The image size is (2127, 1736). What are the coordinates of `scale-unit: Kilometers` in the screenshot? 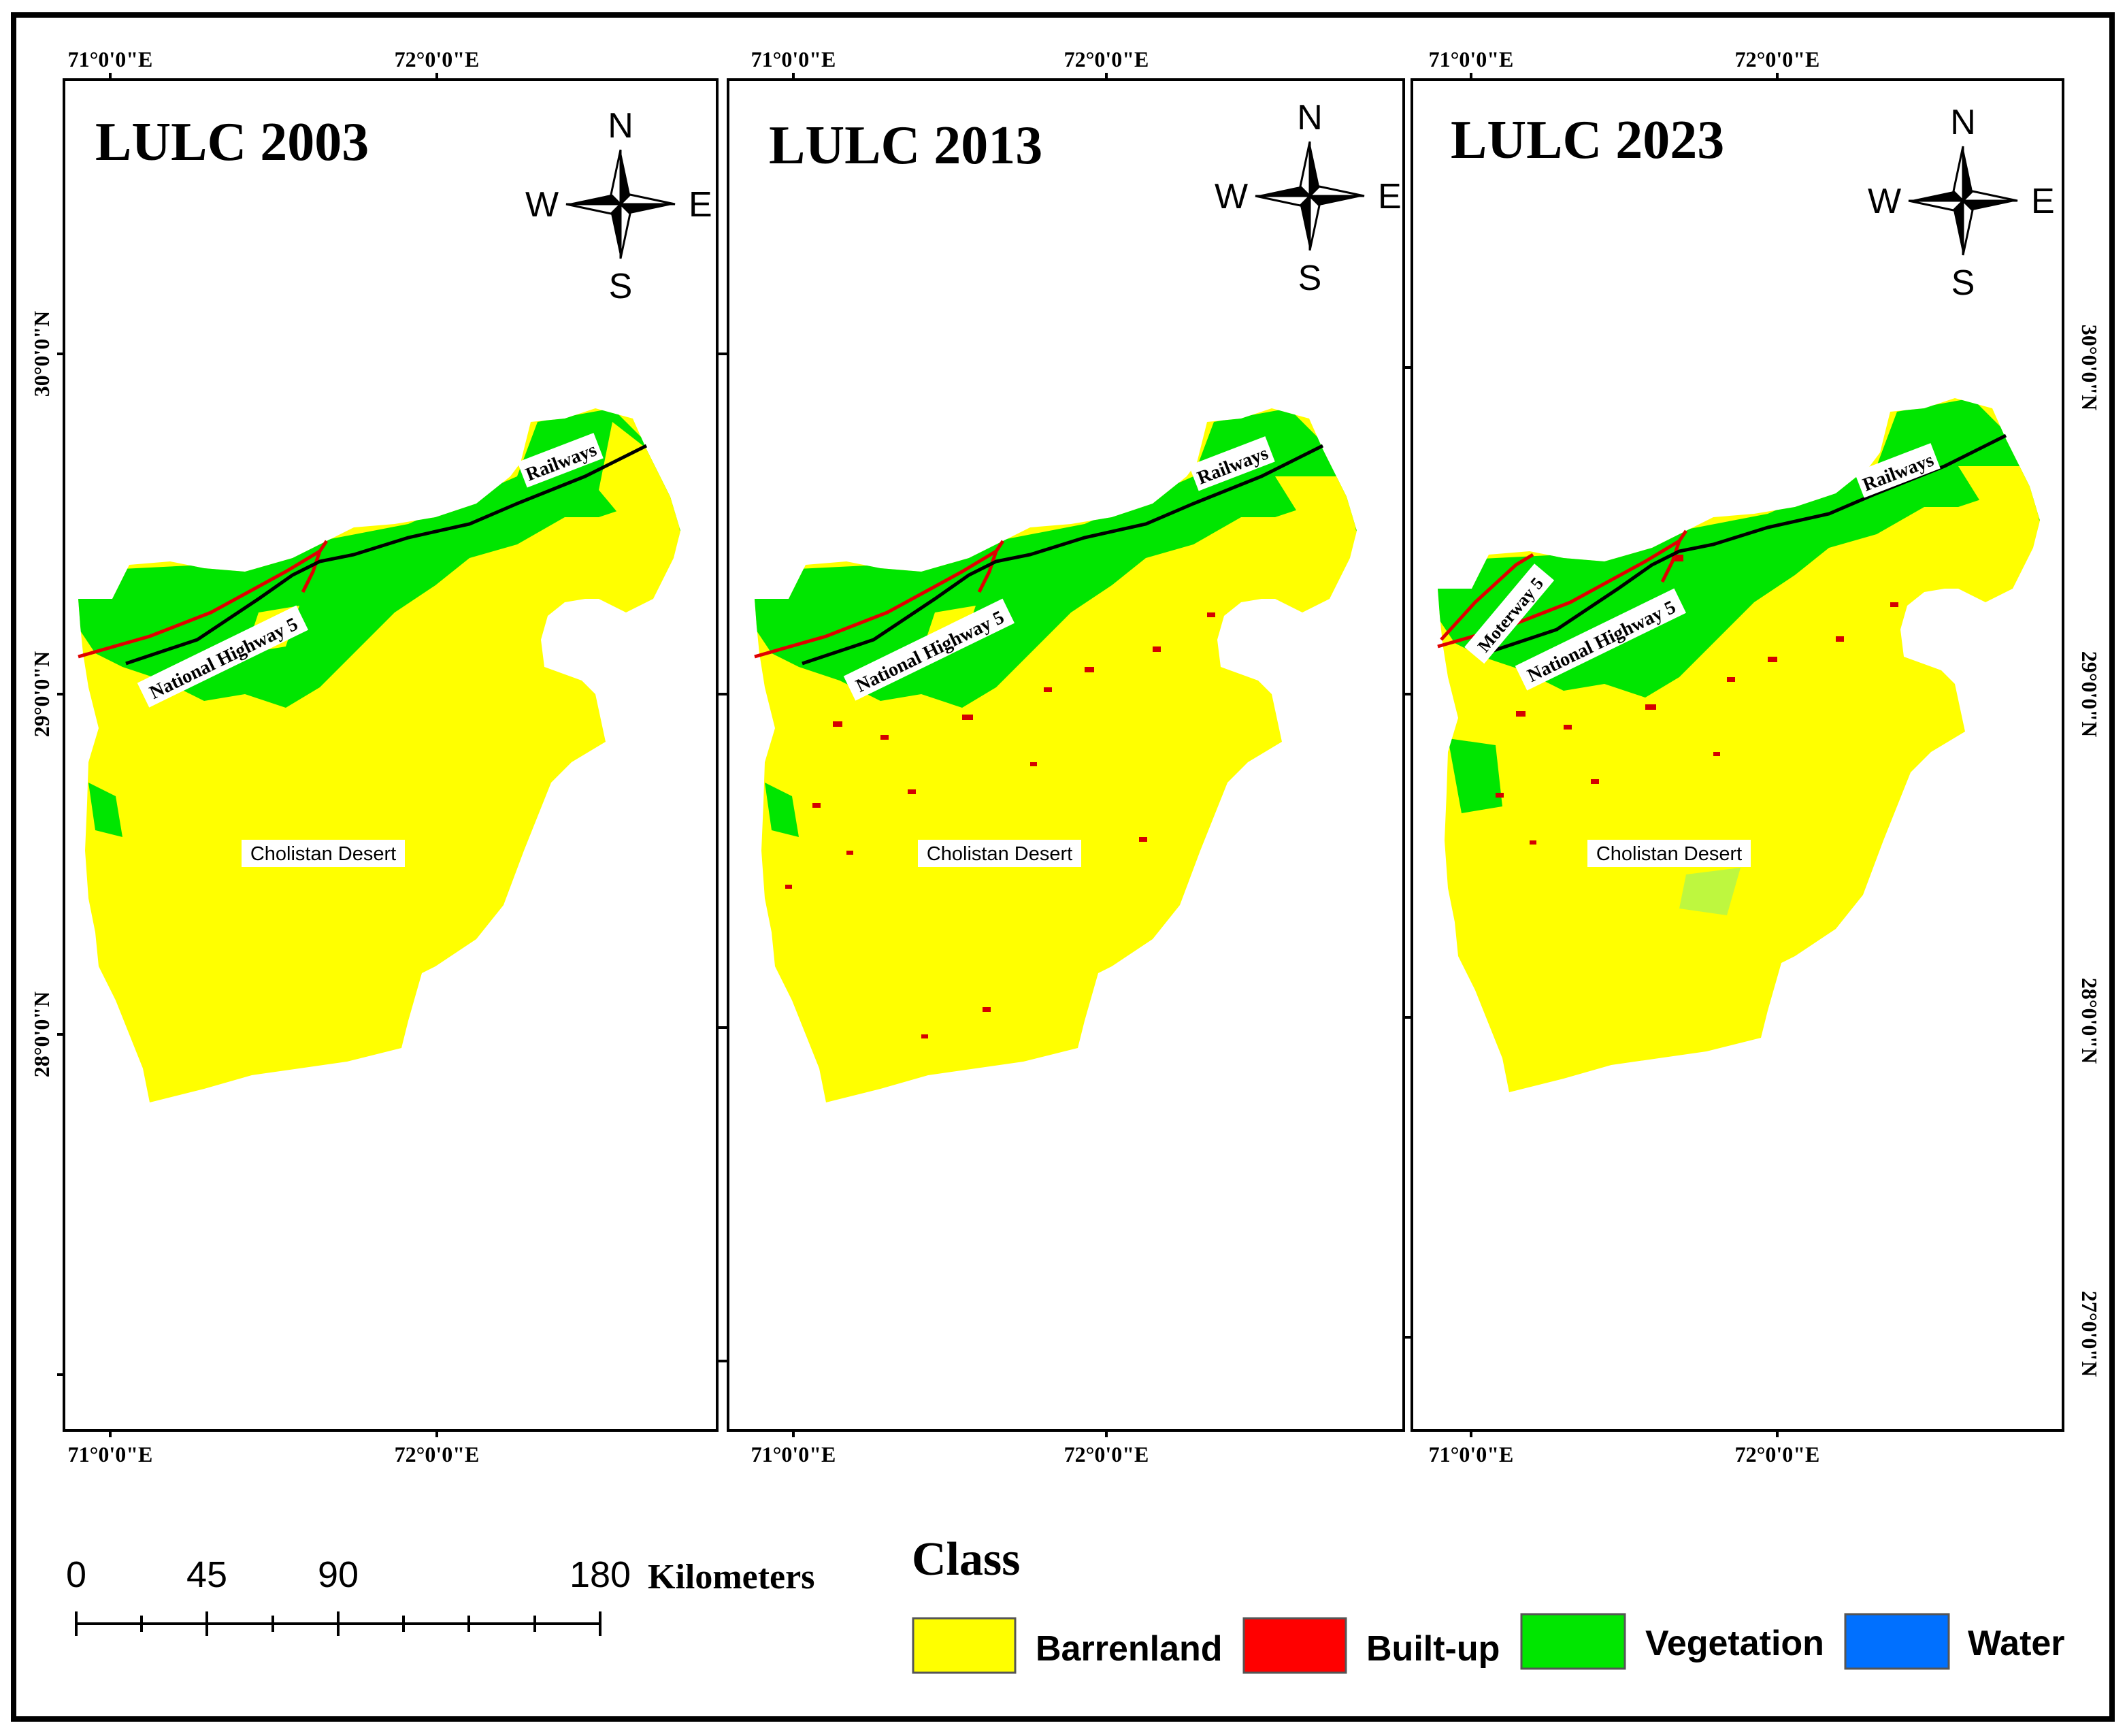 It's located at (731, 1577).